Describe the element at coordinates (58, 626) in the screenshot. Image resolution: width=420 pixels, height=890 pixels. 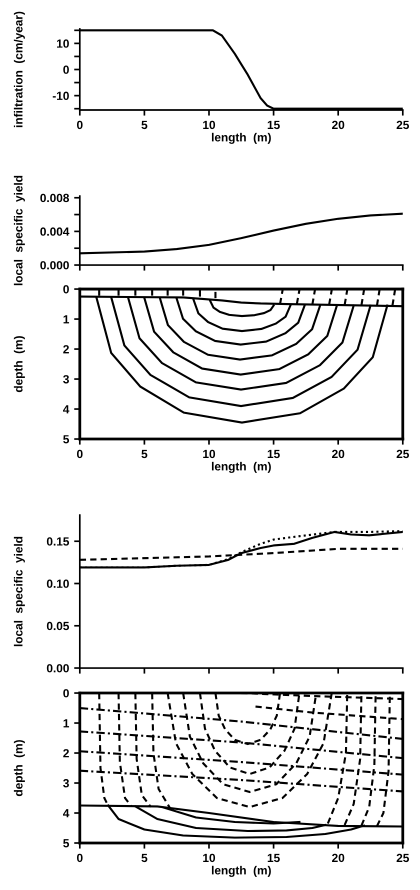
I see `y-tick-label: 0.05` at that location.